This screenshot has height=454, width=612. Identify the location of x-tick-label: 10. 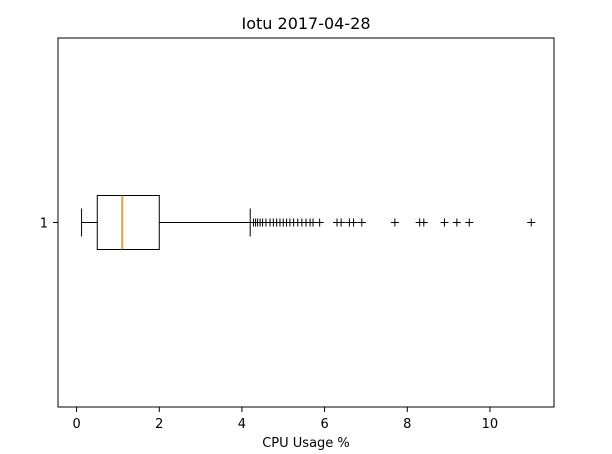
(490, 424).